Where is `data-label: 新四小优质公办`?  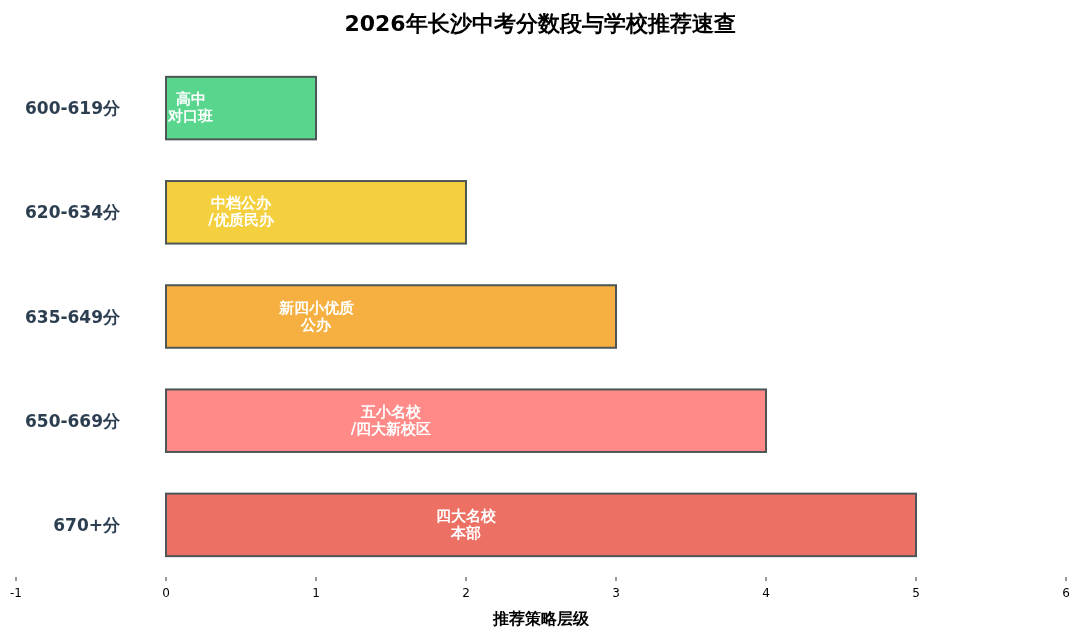 data-label: 新四小优质公办 is located at coordinates (315, 316).